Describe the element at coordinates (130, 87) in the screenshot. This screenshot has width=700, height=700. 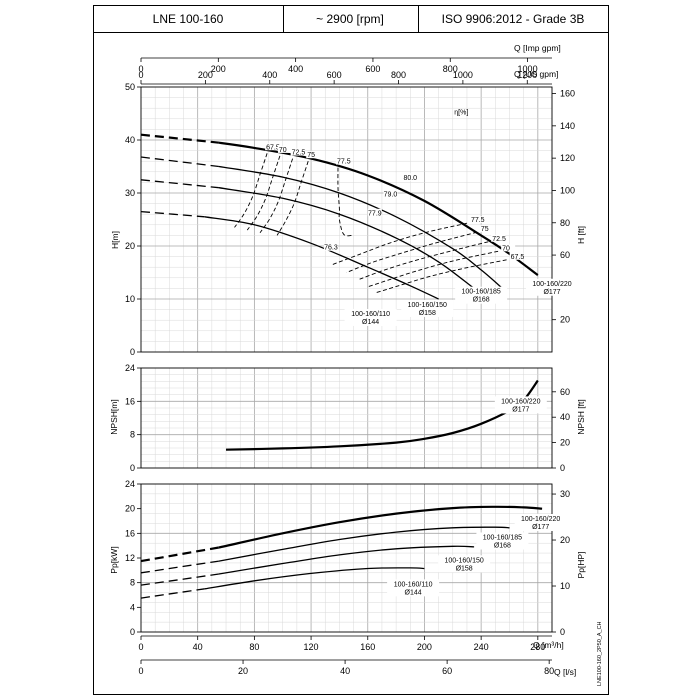
I see `h-m-tick-label: 50` at that location.